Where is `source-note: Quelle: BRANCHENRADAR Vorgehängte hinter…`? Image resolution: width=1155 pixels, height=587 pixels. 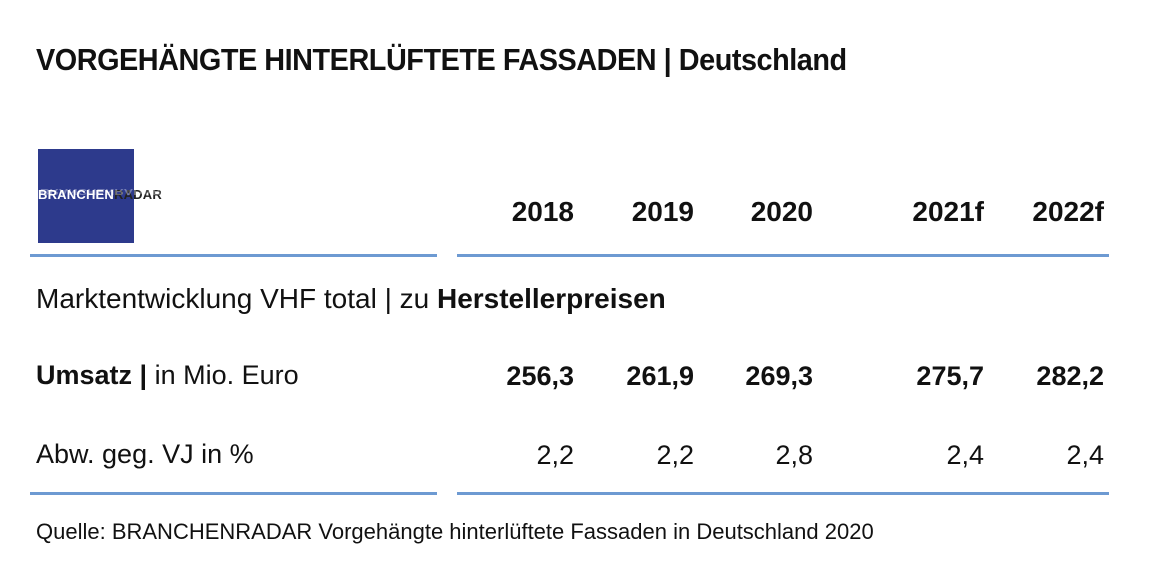 source-note: Quelle: BRANCHENRADAR Vorgehängte hinter… is located at coordinates (455, 531).